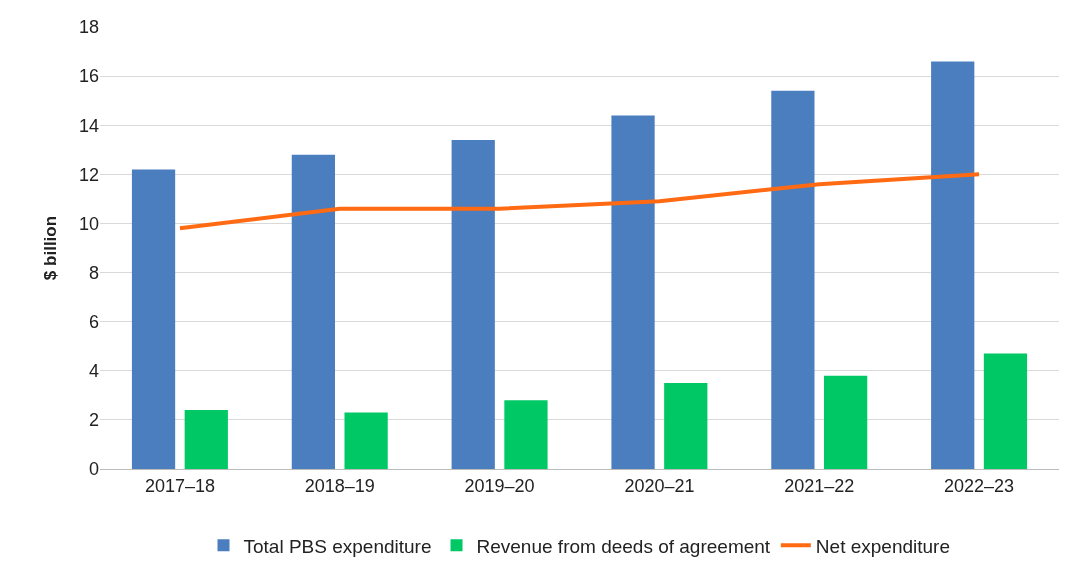 Image resolution: width=1071 pixels, height=577 pixels. I want to click on line-series, so click(579, 201).